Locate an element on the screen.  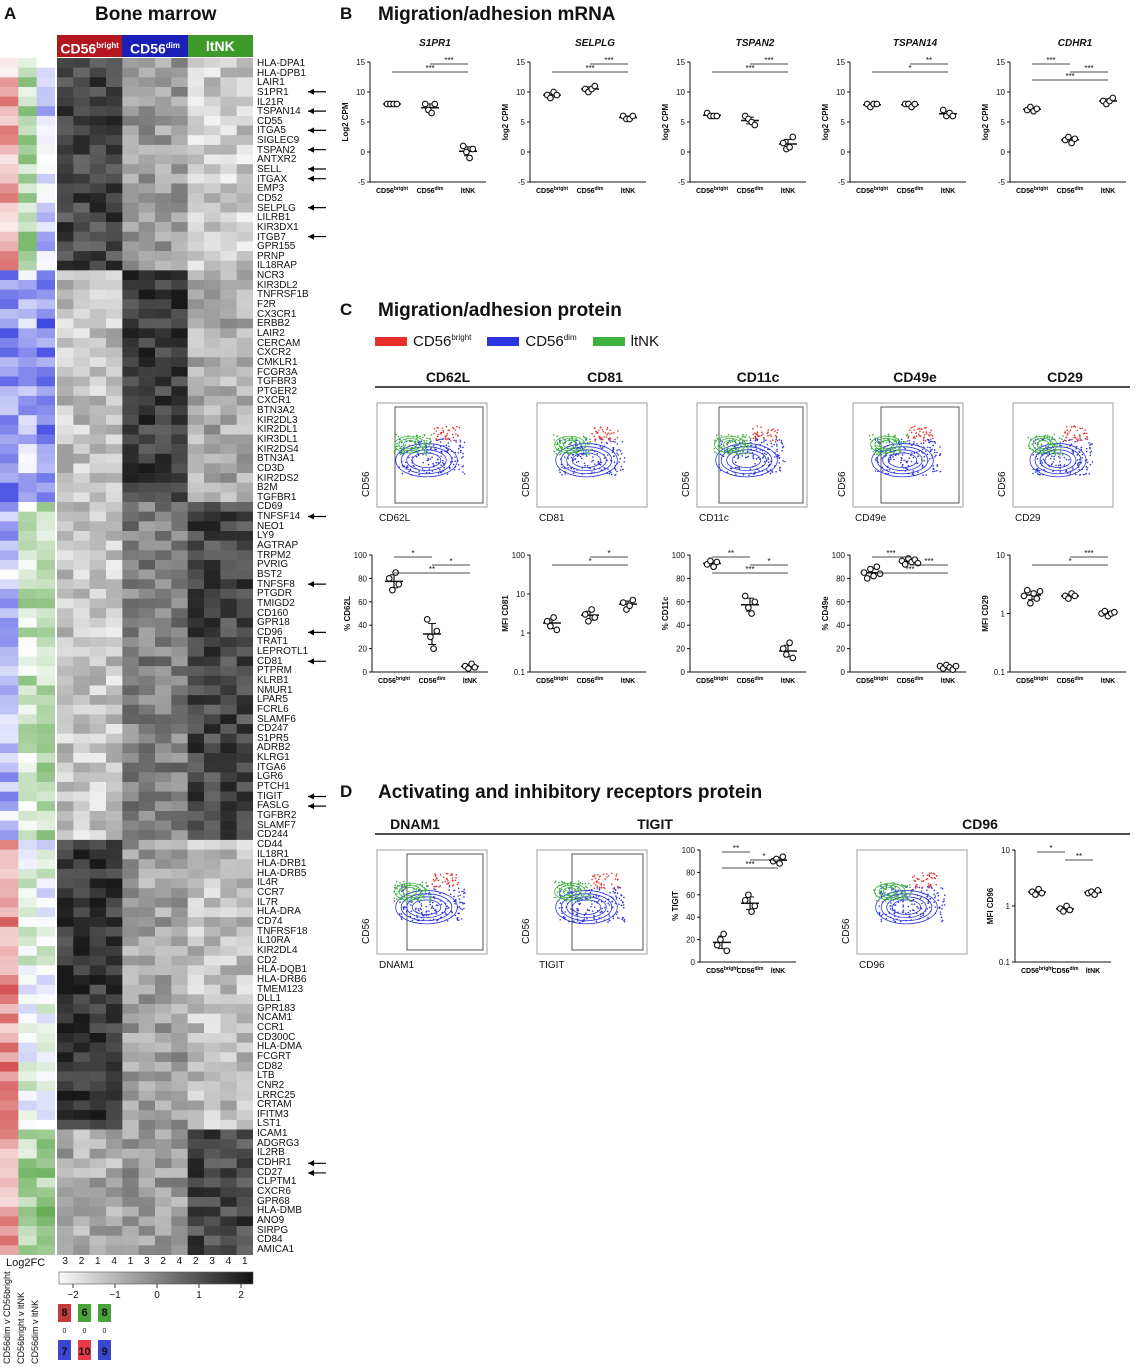
donor-label: 3 is located at coordinates (212, 1261).